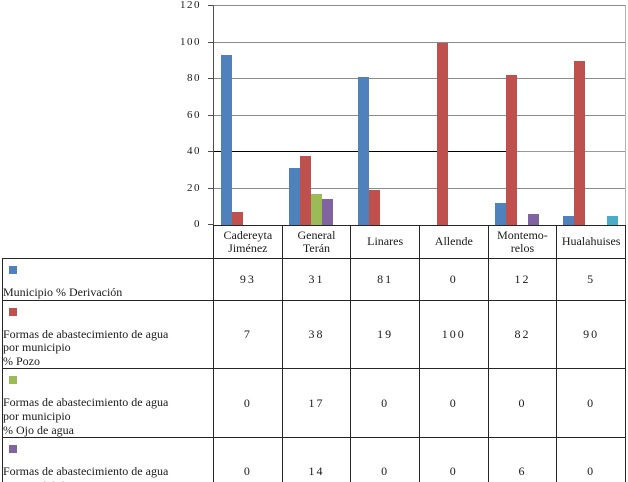  Describe the element at coordinates (194, 78) in the screenshot. I see `y-axis-tick-label: 80` at that location.